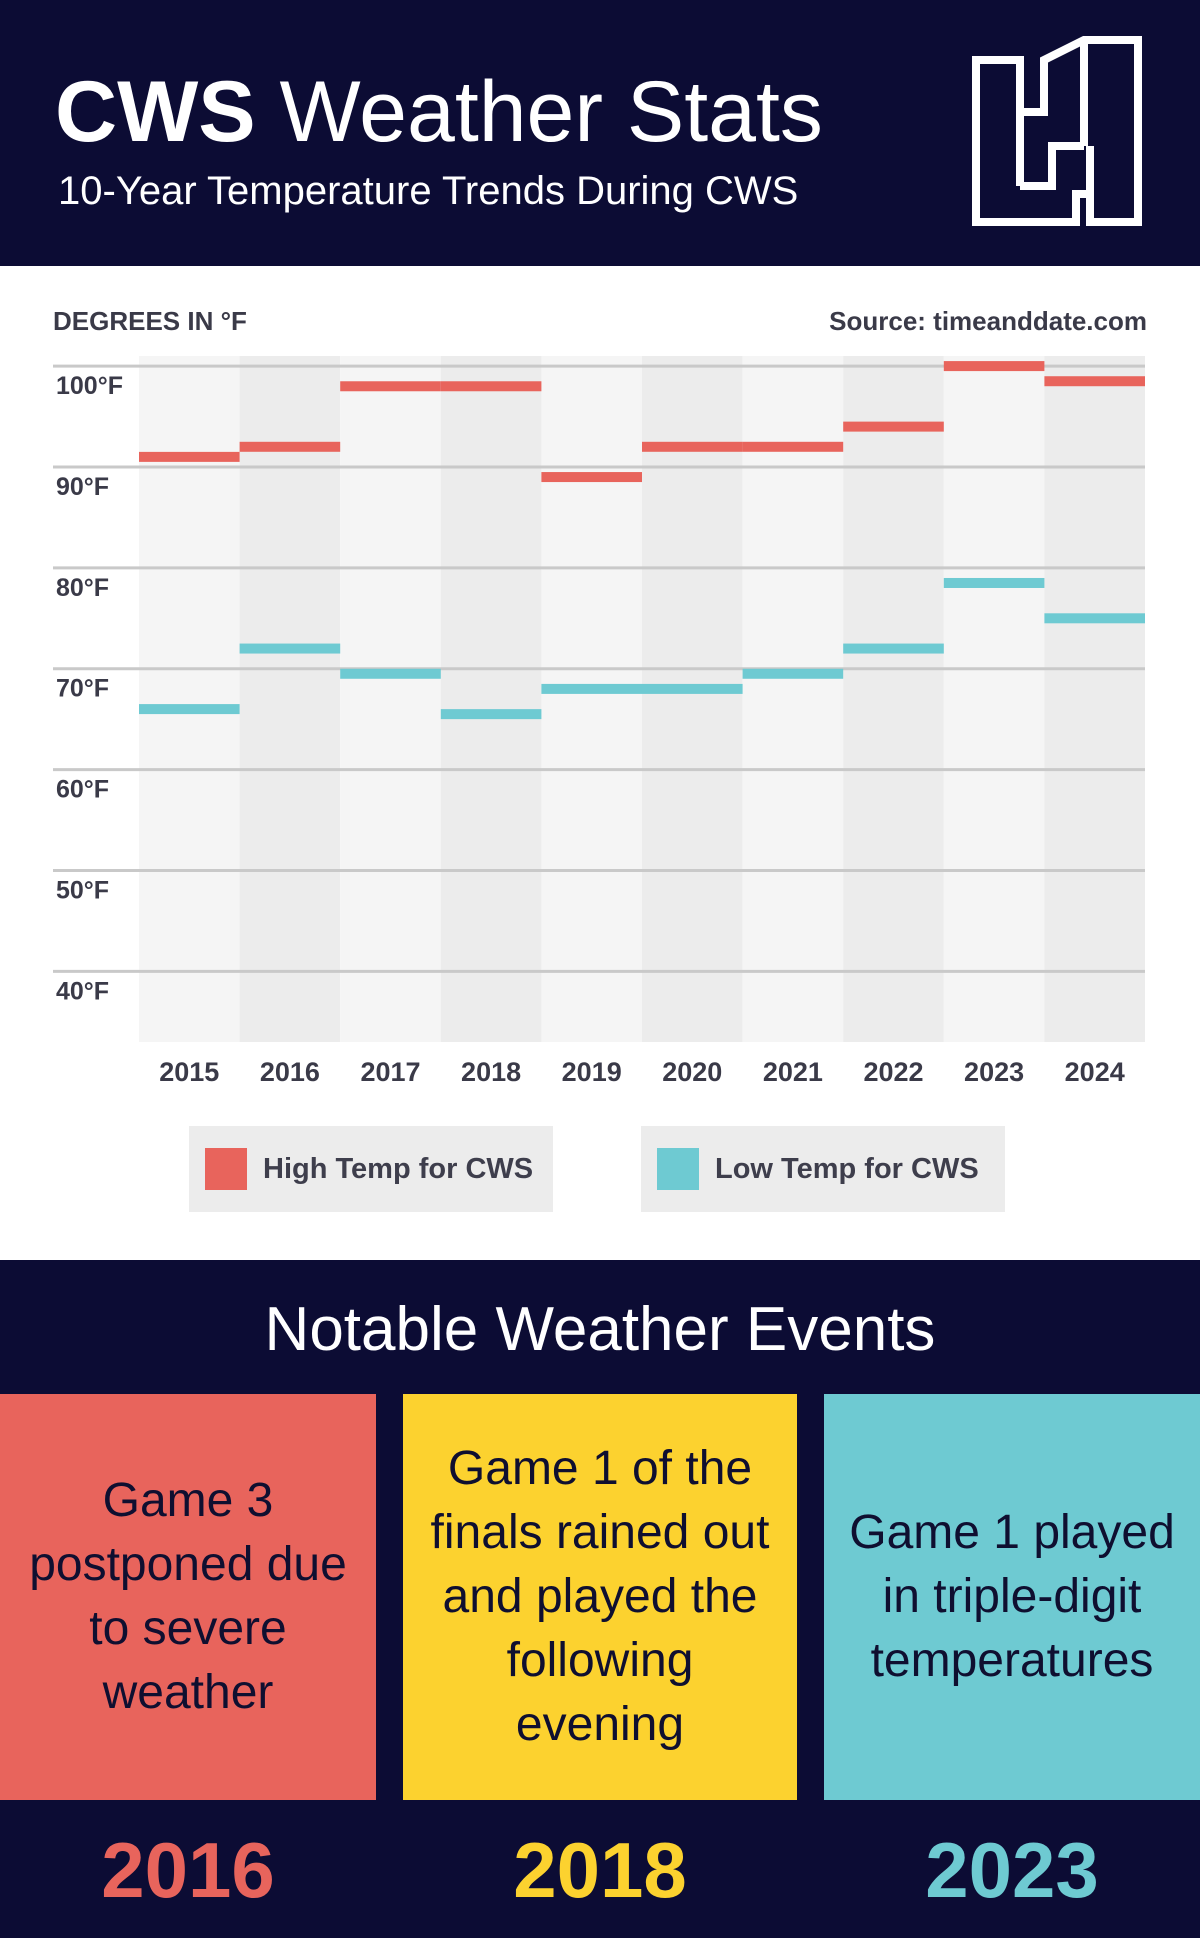 The width and height of the screenshot is (1200, 1938). What do you see at coordinates (82, 487) in the screenshot?
I see `y-tick-label: 90°F` at bounding box center [82, 487].